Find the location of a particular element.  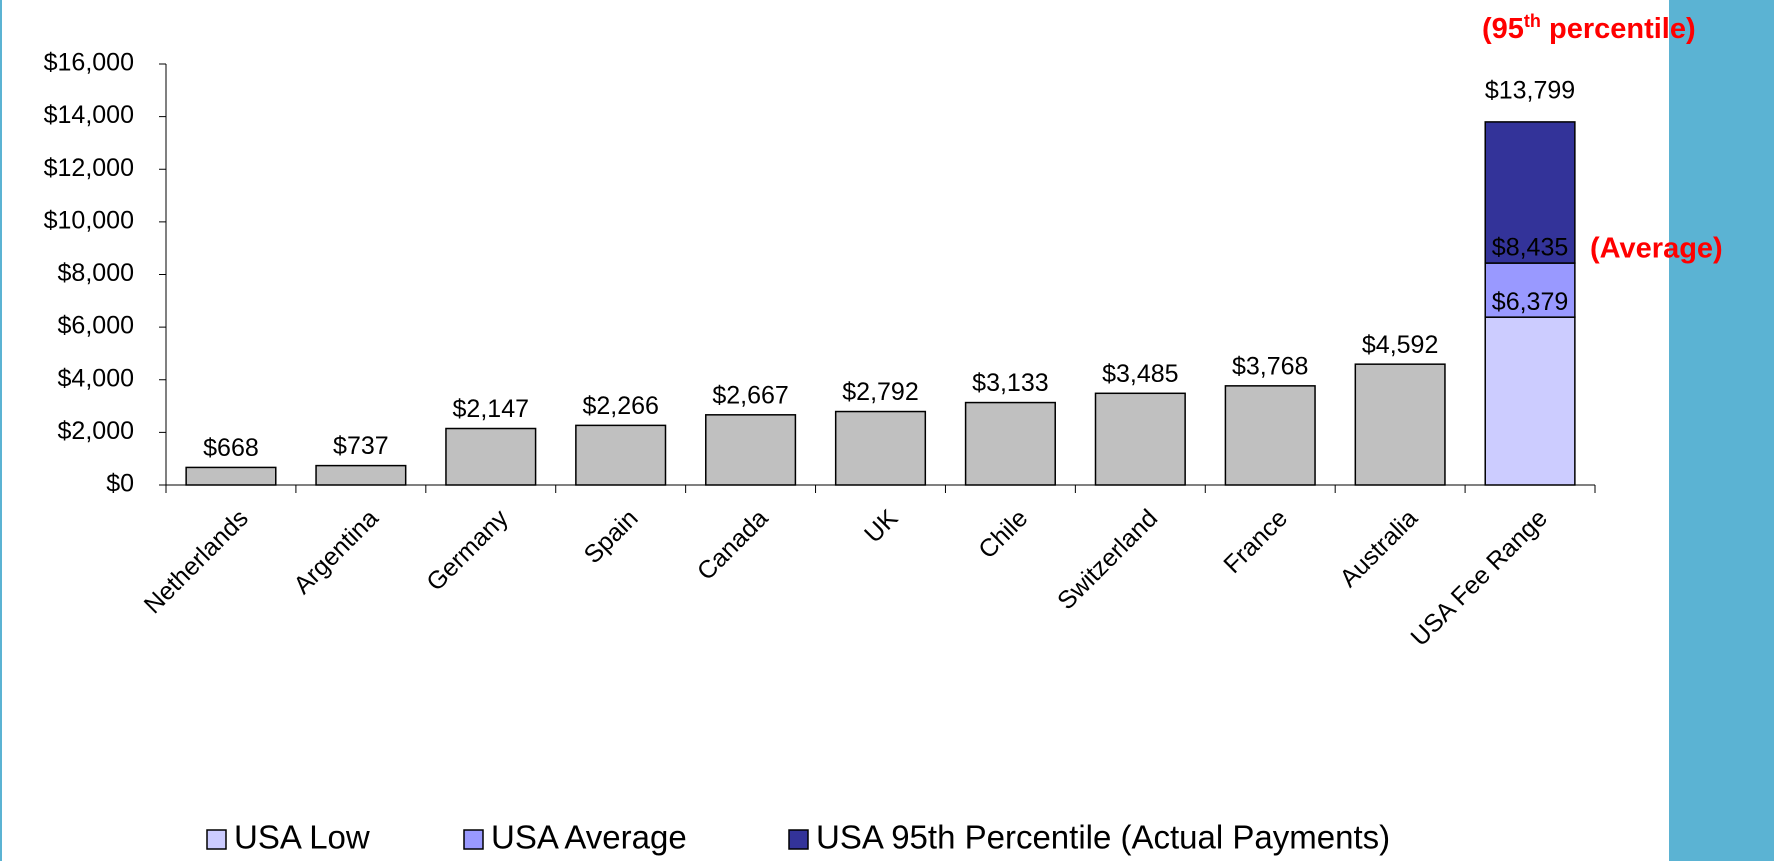

x-tick-label: Netherlands is located at coordinates (196, 561).